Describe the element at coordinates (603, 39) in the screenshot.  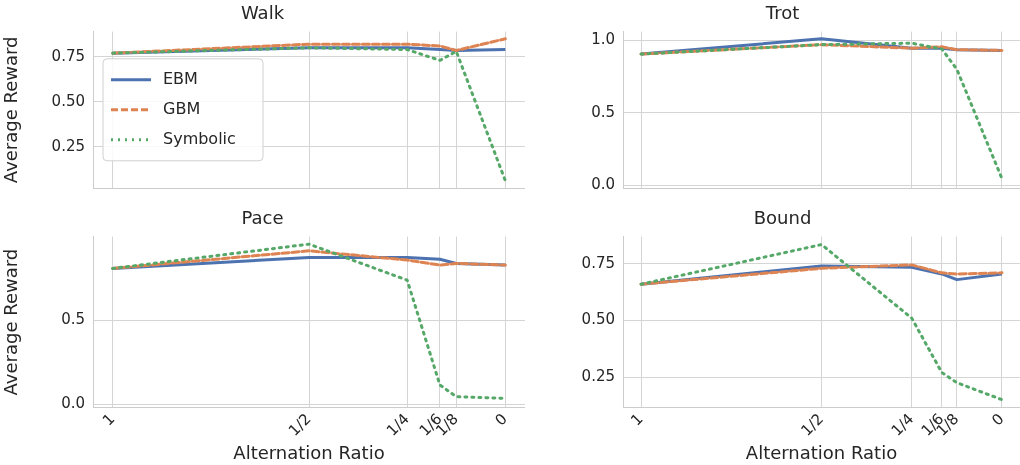
I see `y-tick-label: 1.0` at that location.